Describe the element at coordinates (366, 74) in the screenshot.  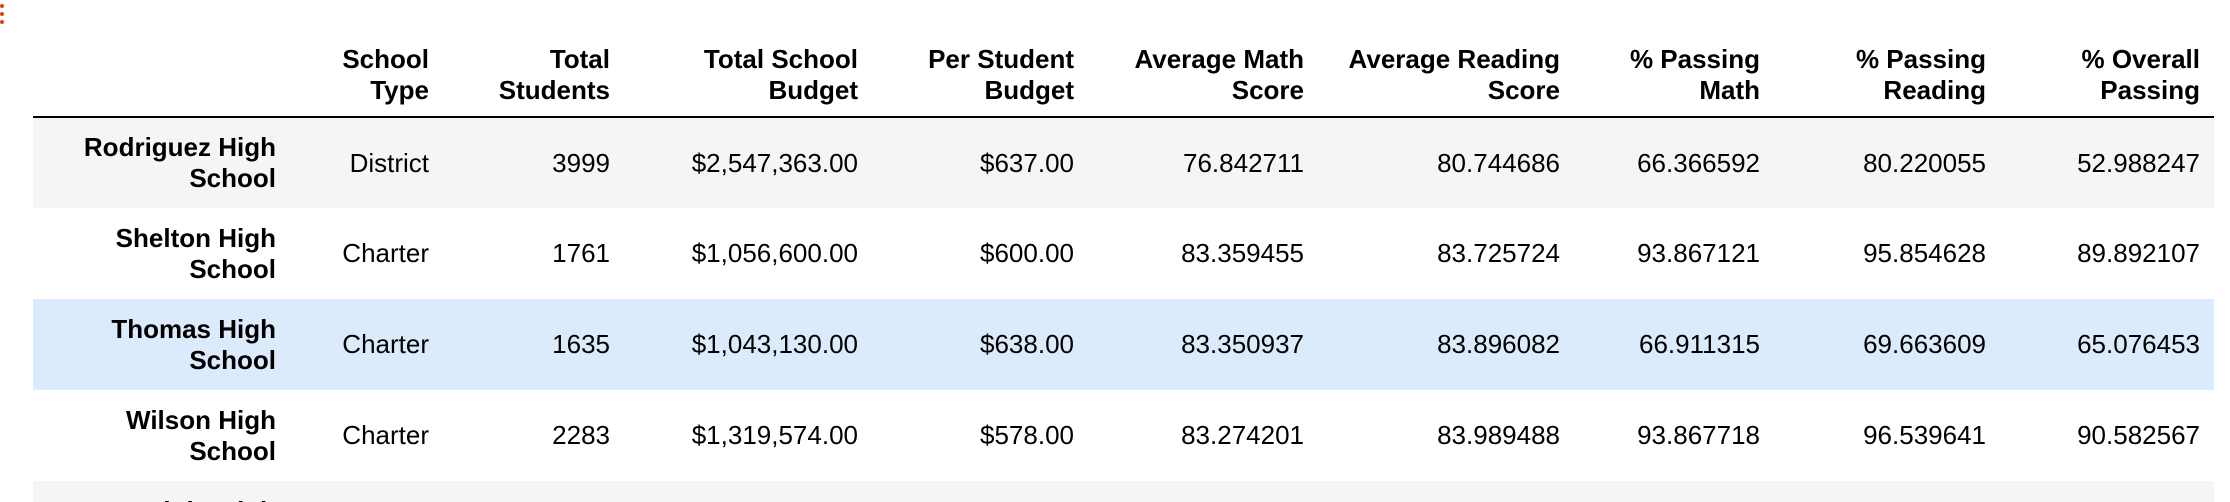
I see `column-header: School Type` at that location.